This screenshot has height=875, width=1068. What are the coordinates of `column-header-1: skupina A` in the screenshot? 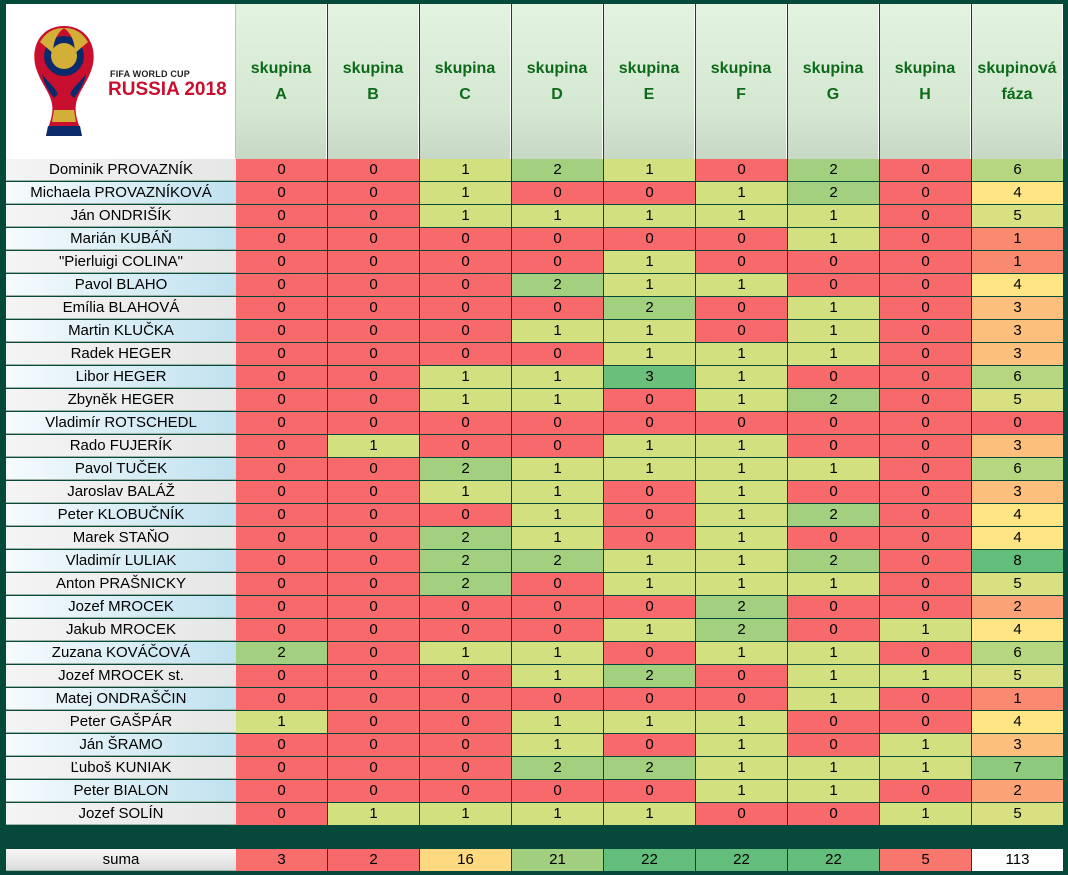 It's located at (281, 81).